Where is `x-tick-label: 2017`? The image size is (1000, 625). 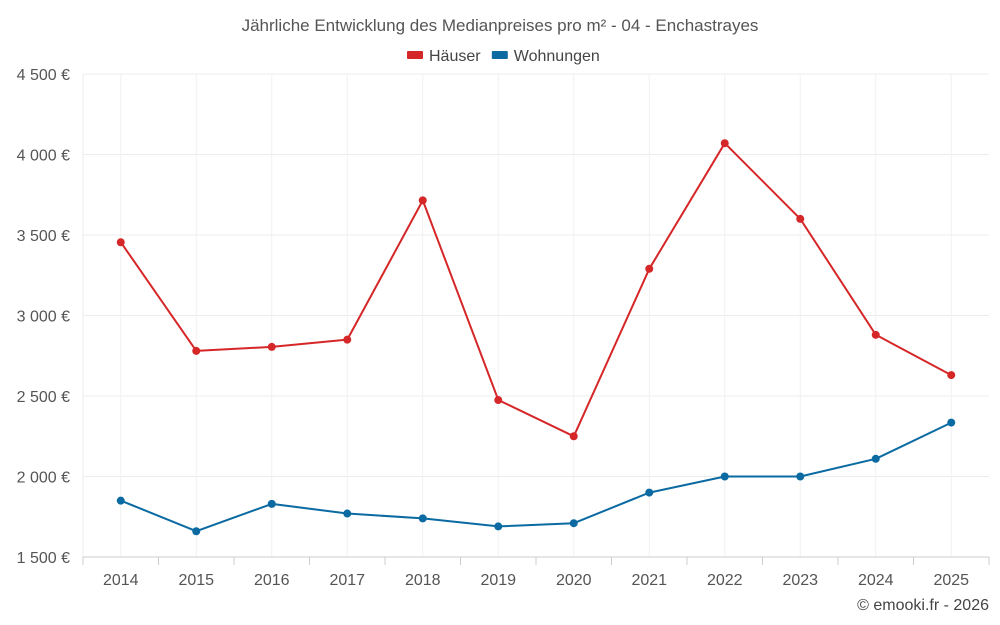 x-tick-label: 2017 is located at coordinates (347, 580).